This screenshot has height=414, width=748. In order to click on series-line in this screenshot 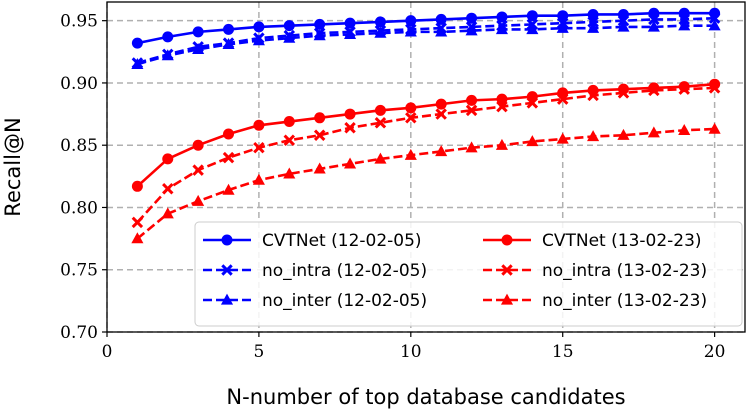, I will do `click(426, 40)`.